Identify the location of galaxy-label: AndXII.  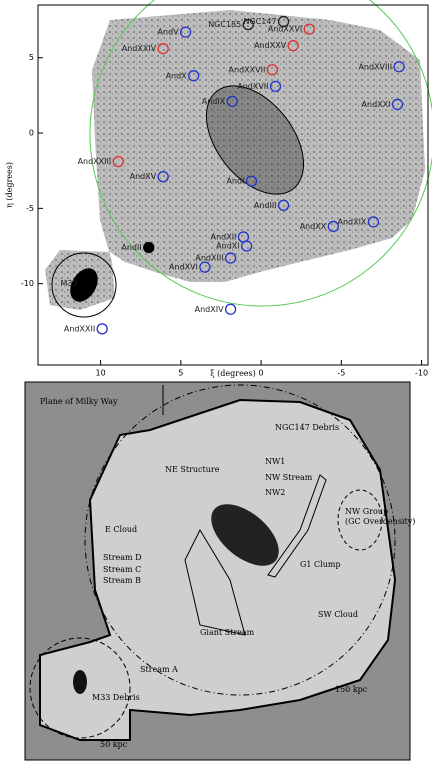
(224, 236).